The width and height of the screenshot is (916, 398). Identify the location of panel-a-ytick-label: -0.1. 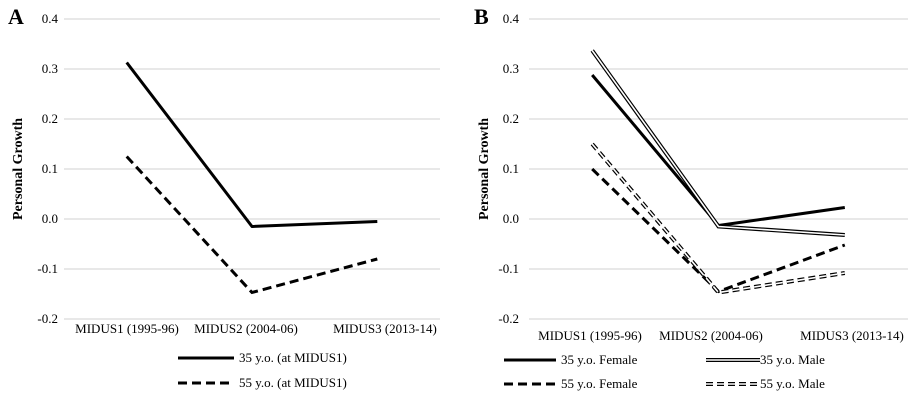
(47, 268).